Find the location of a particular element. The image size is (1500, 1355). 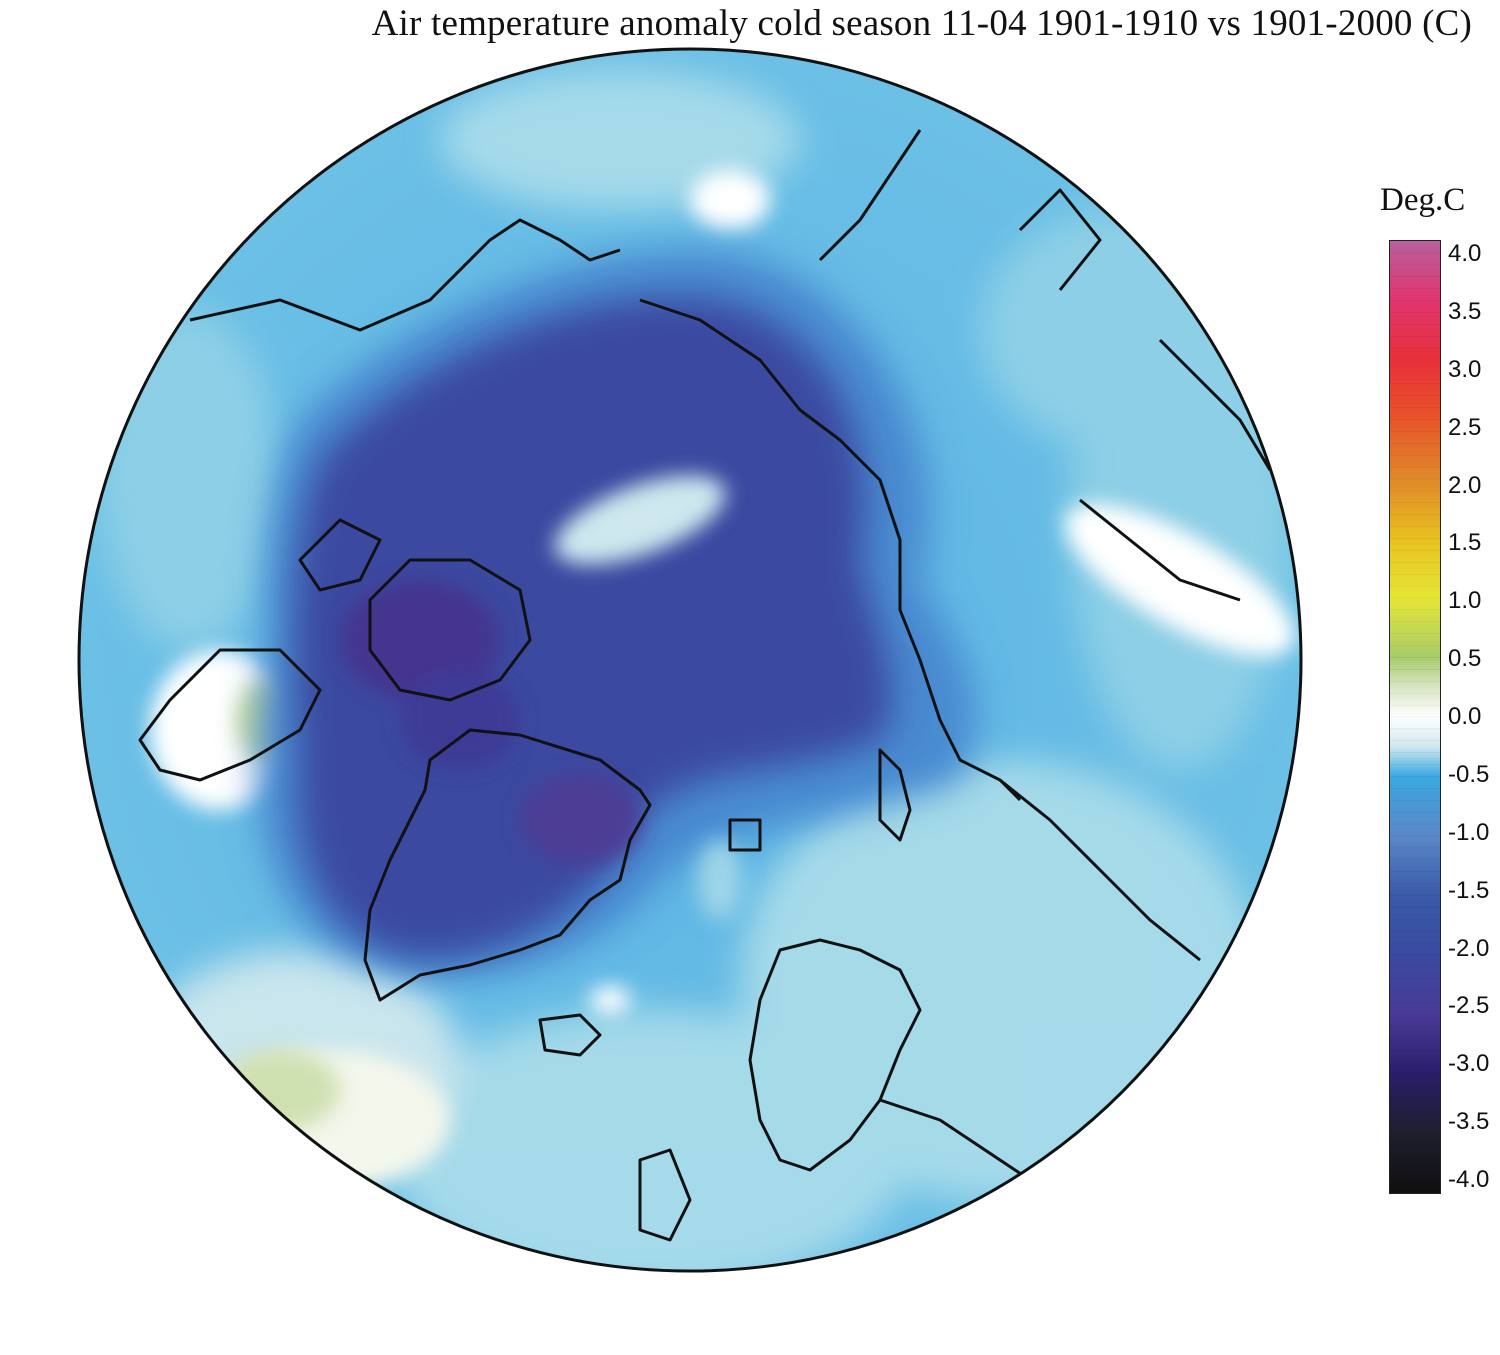

colorbar-tick-label: 0.5 is located at coordinates (1465, 659).